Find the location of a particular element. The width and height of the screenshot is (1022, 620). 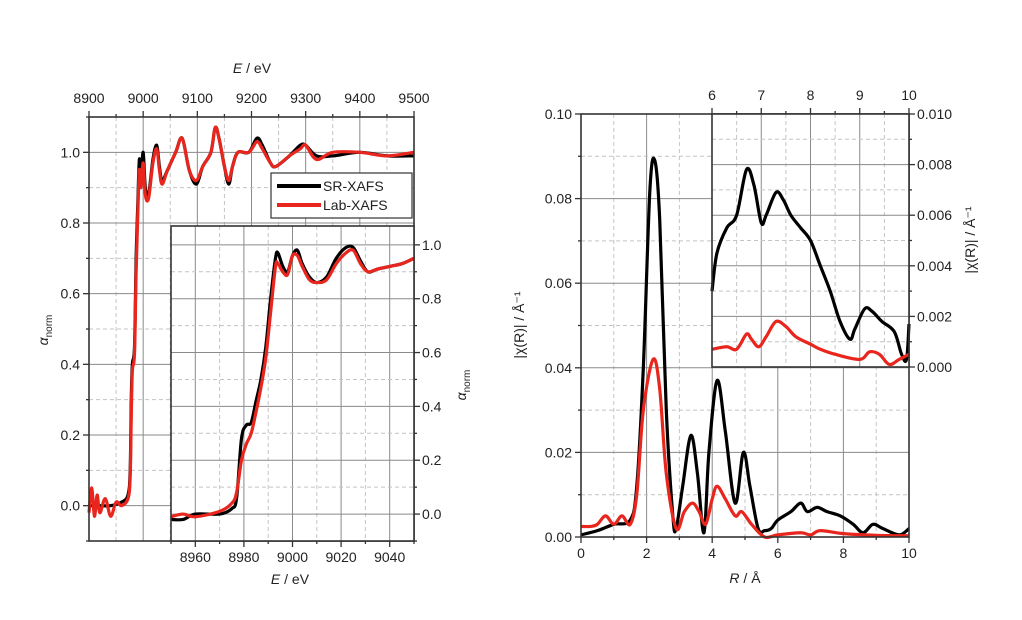

x-tick-label: 9040 is located at coordinates (389, 557).